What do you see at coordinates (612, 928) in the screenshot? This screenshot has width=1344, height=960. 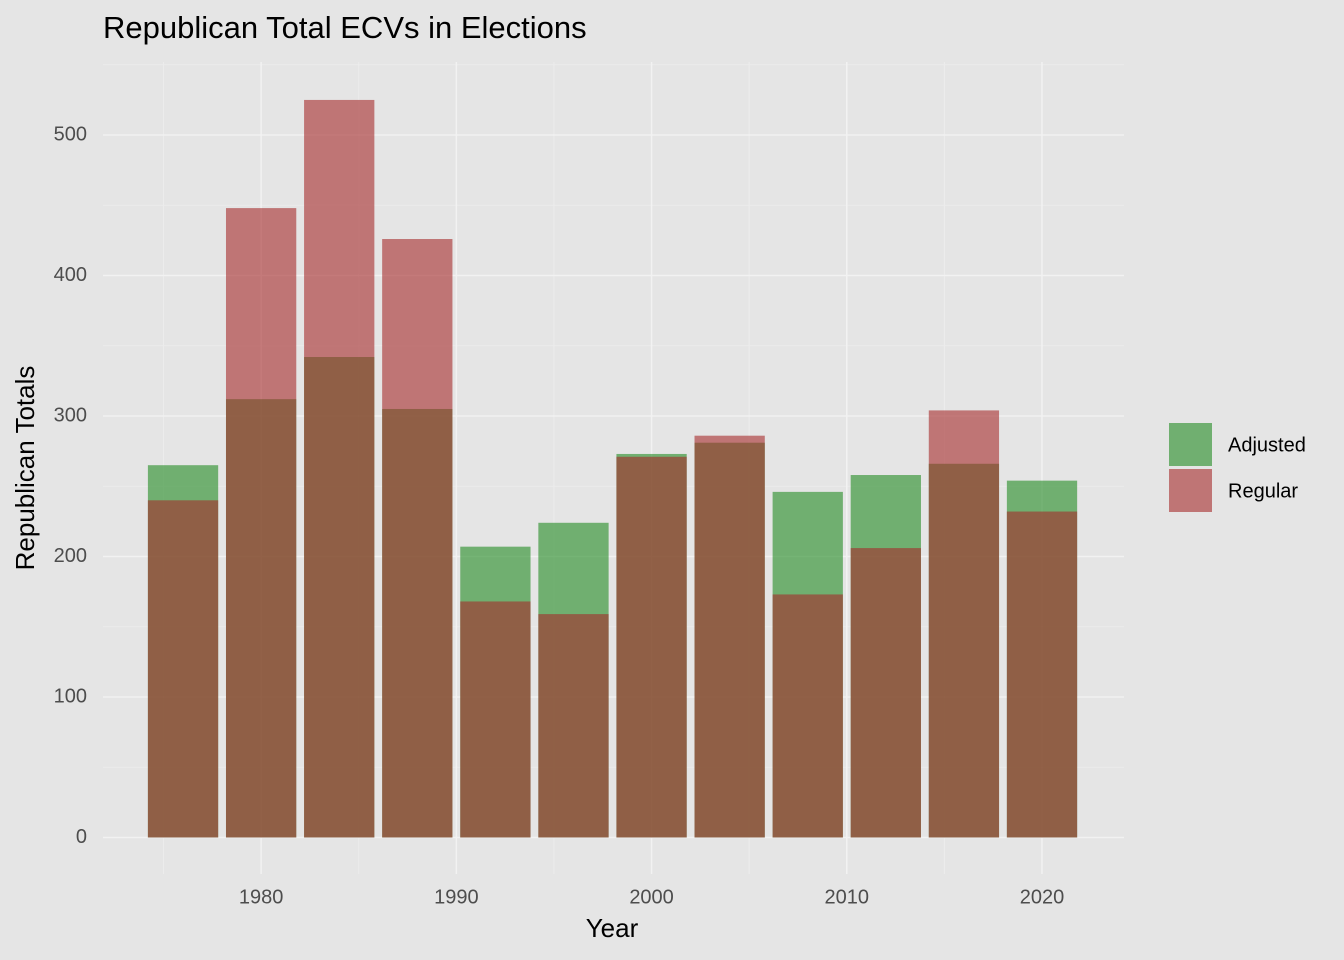 I see `x-axis-title: Year` at bounding box center [612, 928].